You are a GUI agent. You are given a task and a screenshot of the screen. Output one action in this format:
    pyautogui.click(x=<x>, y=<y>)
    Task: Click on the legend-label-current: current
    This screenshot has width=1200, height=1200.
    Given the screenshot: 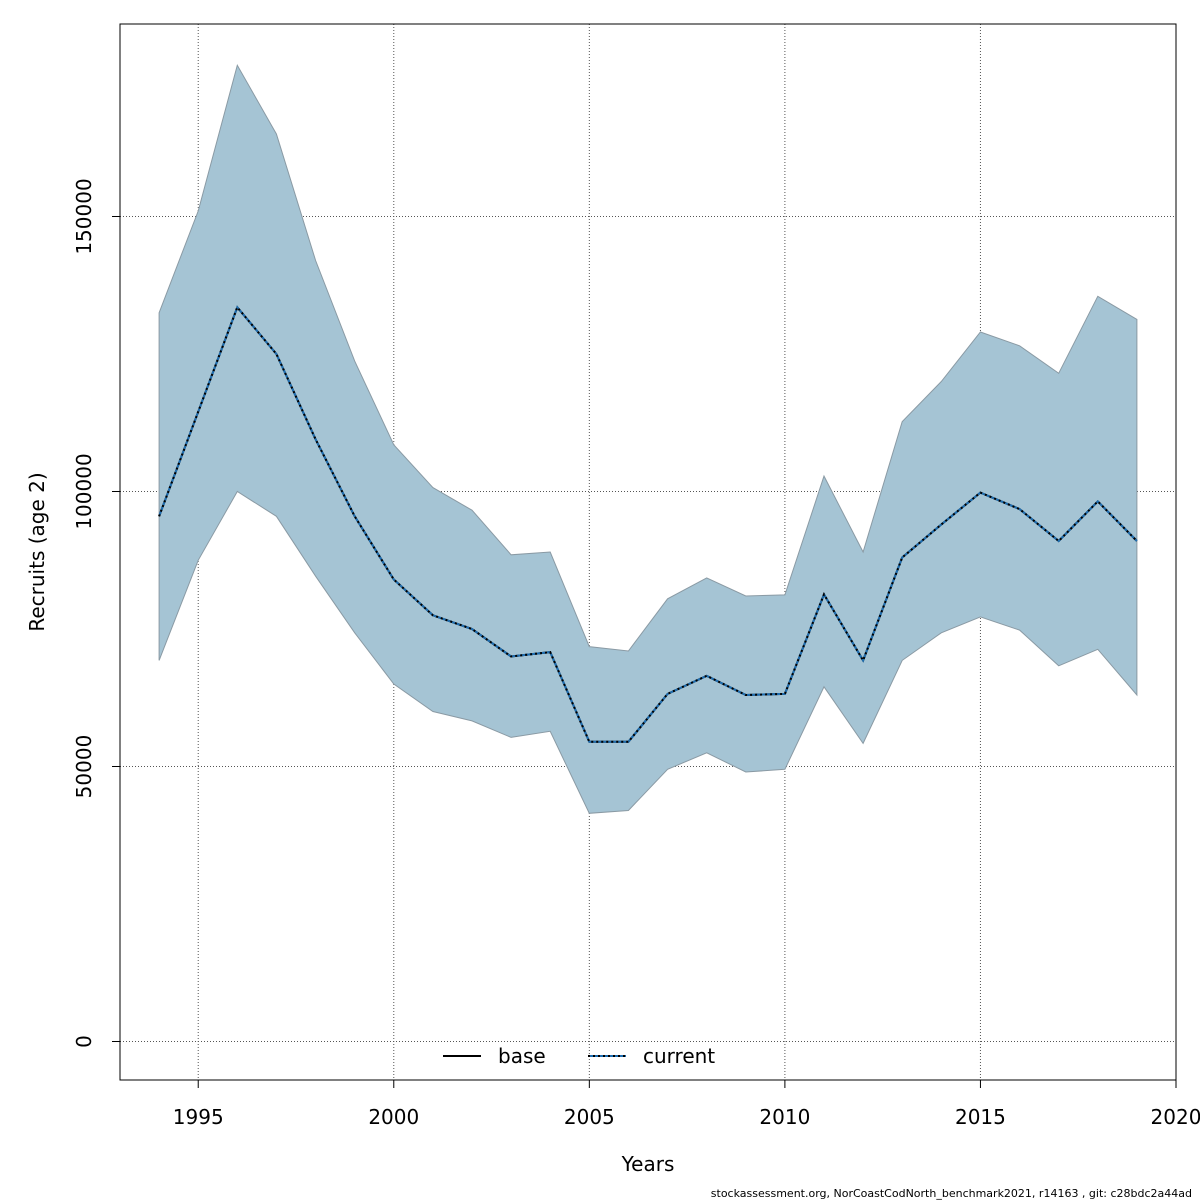 What is the action you would take?
    pyautogui.click(x=679, y=1056)
    